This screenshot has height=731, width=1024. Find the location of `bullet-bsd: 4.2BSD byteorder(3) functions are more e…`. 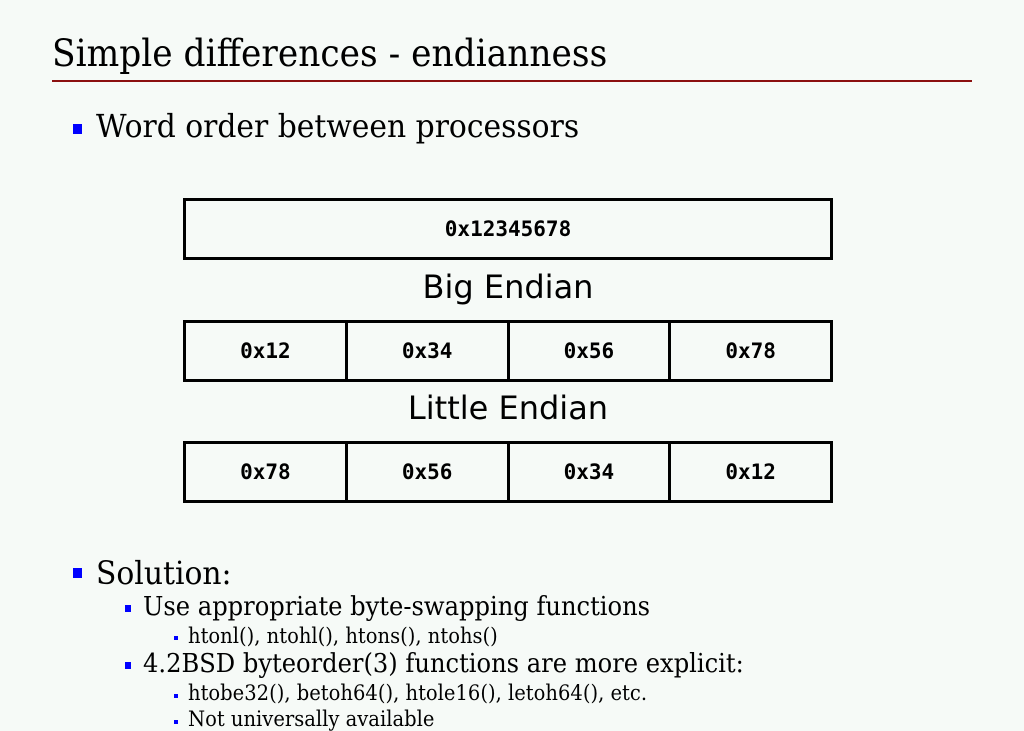

bullet-bsd: 4.2BSD byteorder(3) functions are more e… is located at coordinates (443, 664).